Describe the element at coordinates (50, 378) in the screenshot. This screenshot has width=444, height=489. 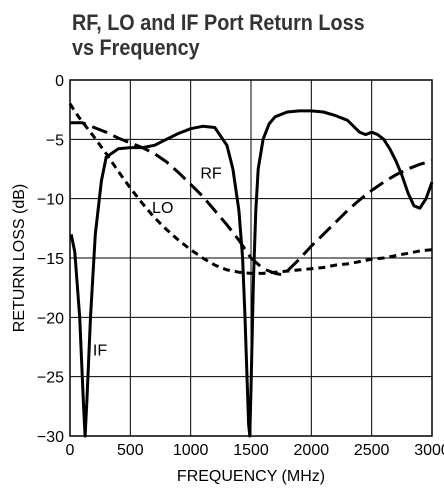
I see `y-tick-label: −25` at that location.